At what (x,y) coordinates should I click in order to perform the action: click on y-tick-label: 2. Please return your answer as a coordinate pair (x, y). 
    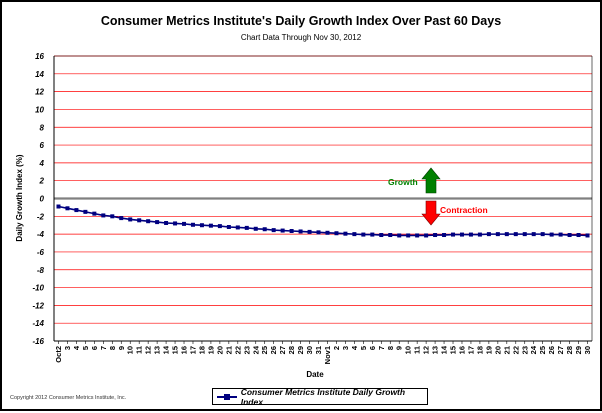
    Looking at the image, I should click on (42, 181).